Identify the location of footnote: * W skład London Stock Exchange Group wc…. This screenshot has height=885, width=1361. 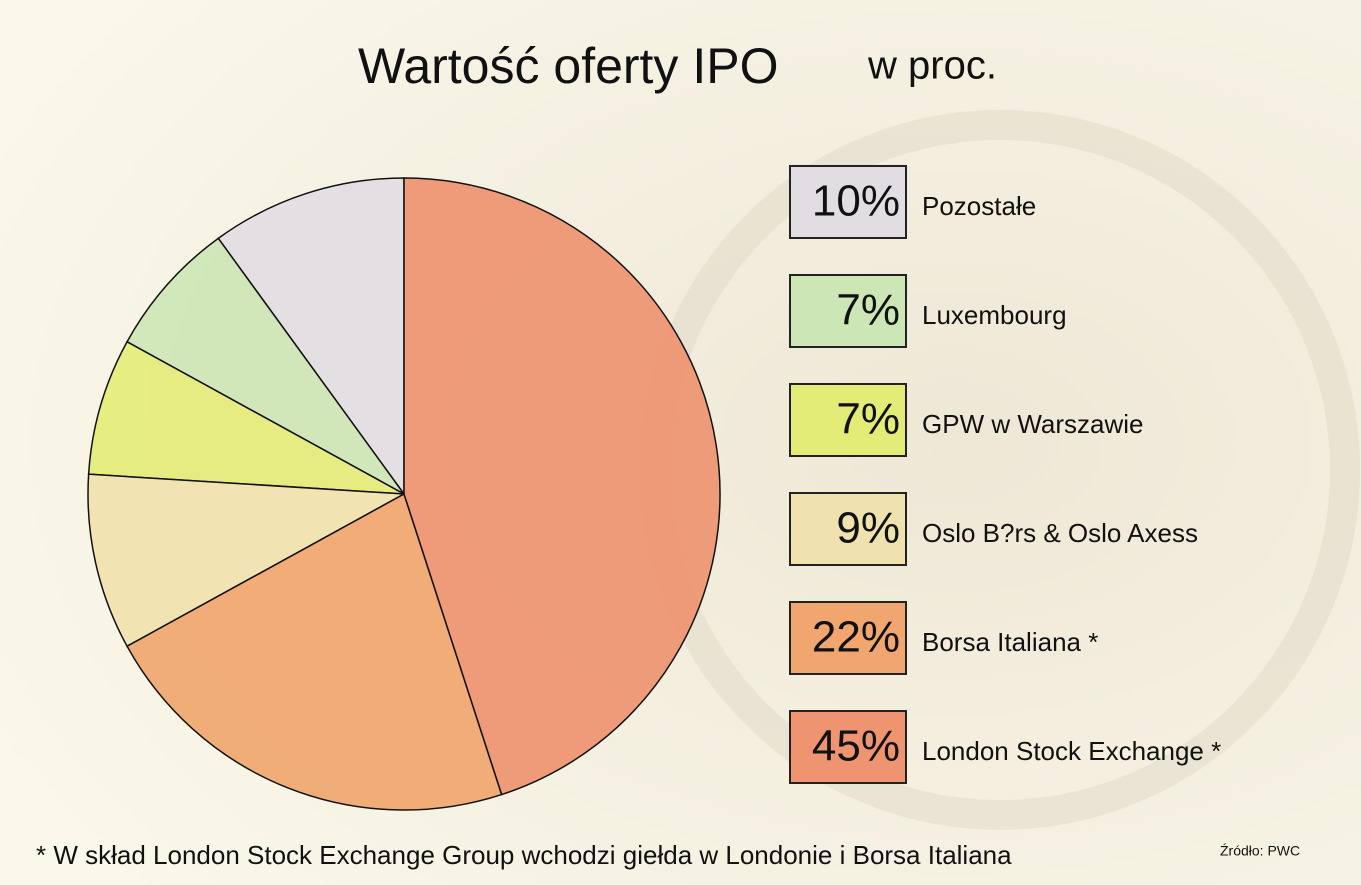
(524, 855).